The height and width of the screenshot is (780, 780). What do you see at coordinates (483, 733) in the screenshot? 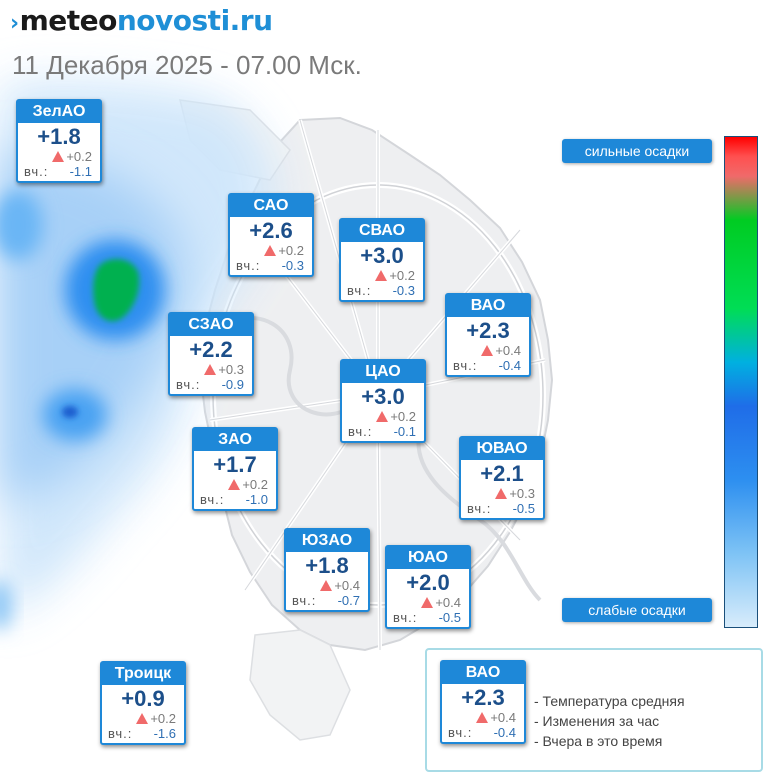
I see `legend-yesterday-row: вч.: -0.4` at bounding box center [483, 733].